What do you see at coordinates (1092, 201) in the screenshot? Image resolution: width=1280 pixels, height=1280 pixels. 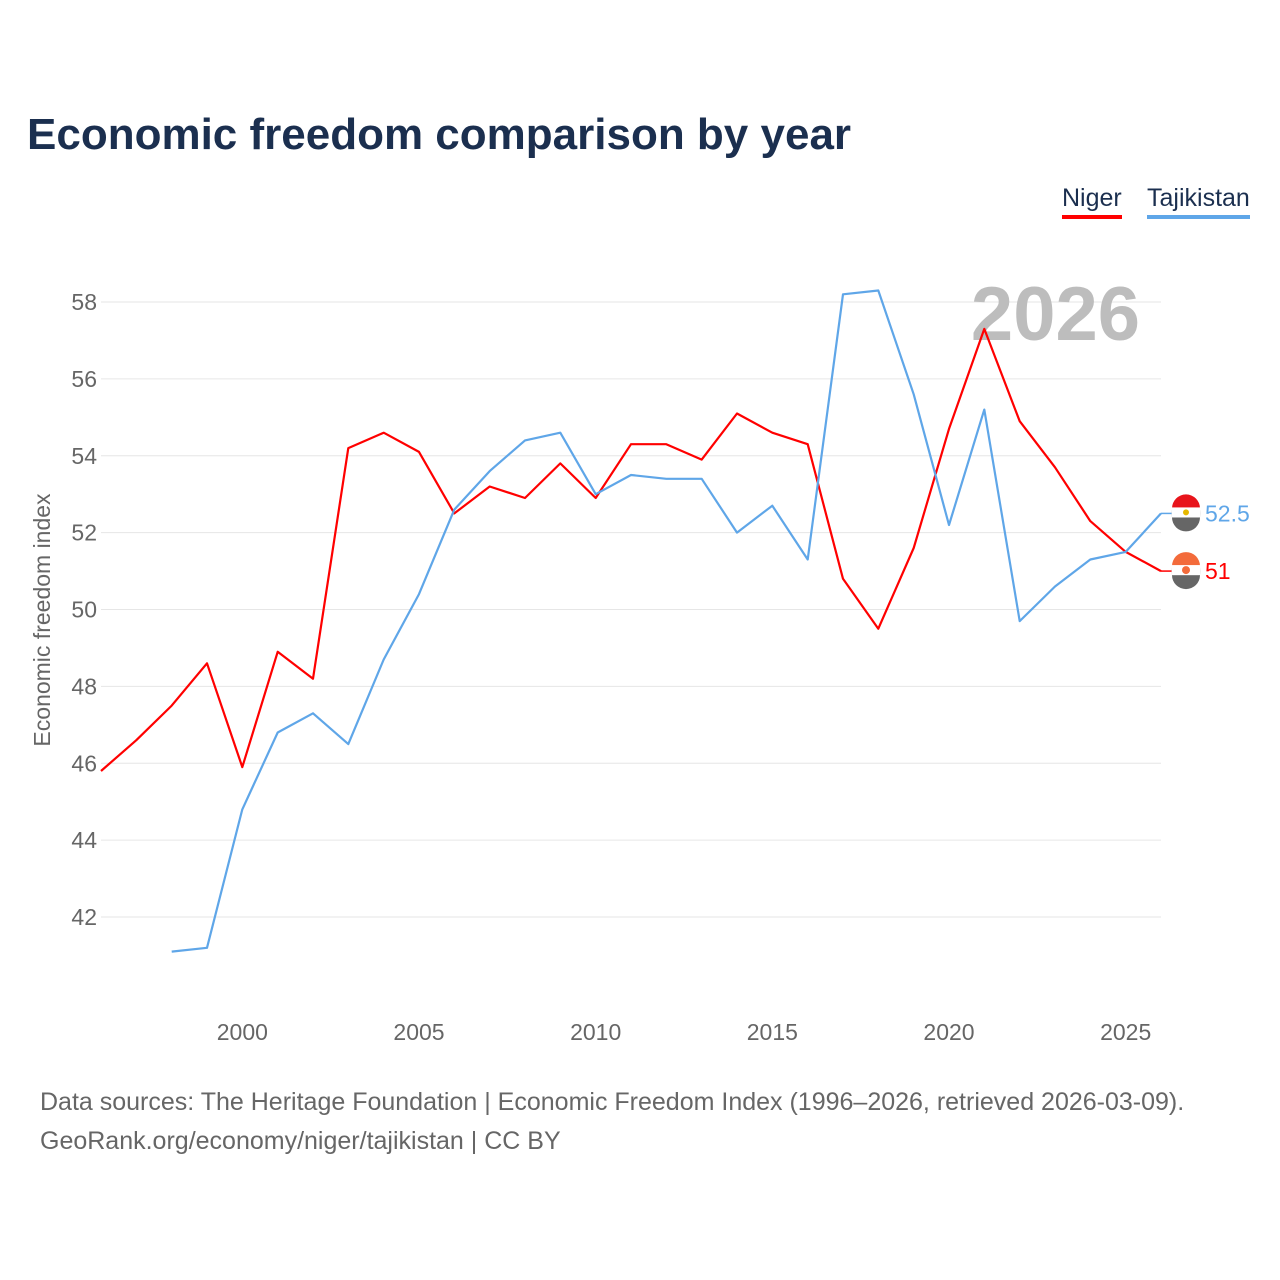 I see `legend-niger: Niger` at bounding box center [1092, 201].